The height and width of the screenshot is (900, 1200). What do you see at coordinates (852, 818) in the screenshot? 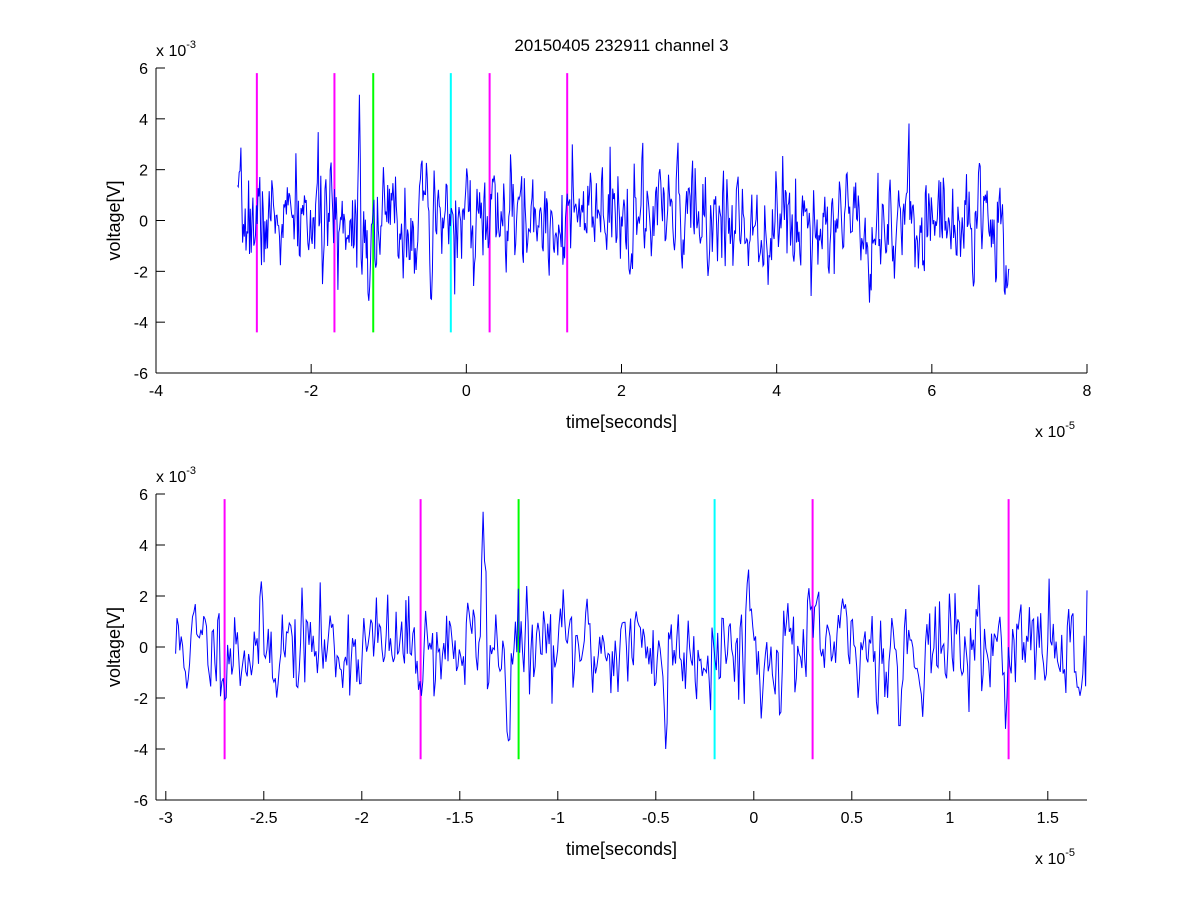
I see `x-tick-label: 0.5` at bounding box center [852, 818].